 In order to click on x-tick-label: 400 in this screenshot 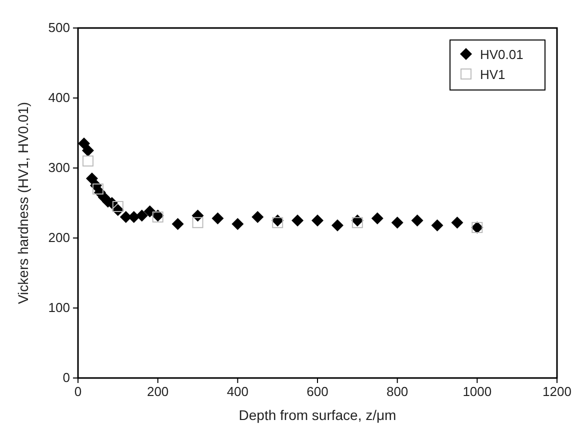, I will do `click(237, 391)`.